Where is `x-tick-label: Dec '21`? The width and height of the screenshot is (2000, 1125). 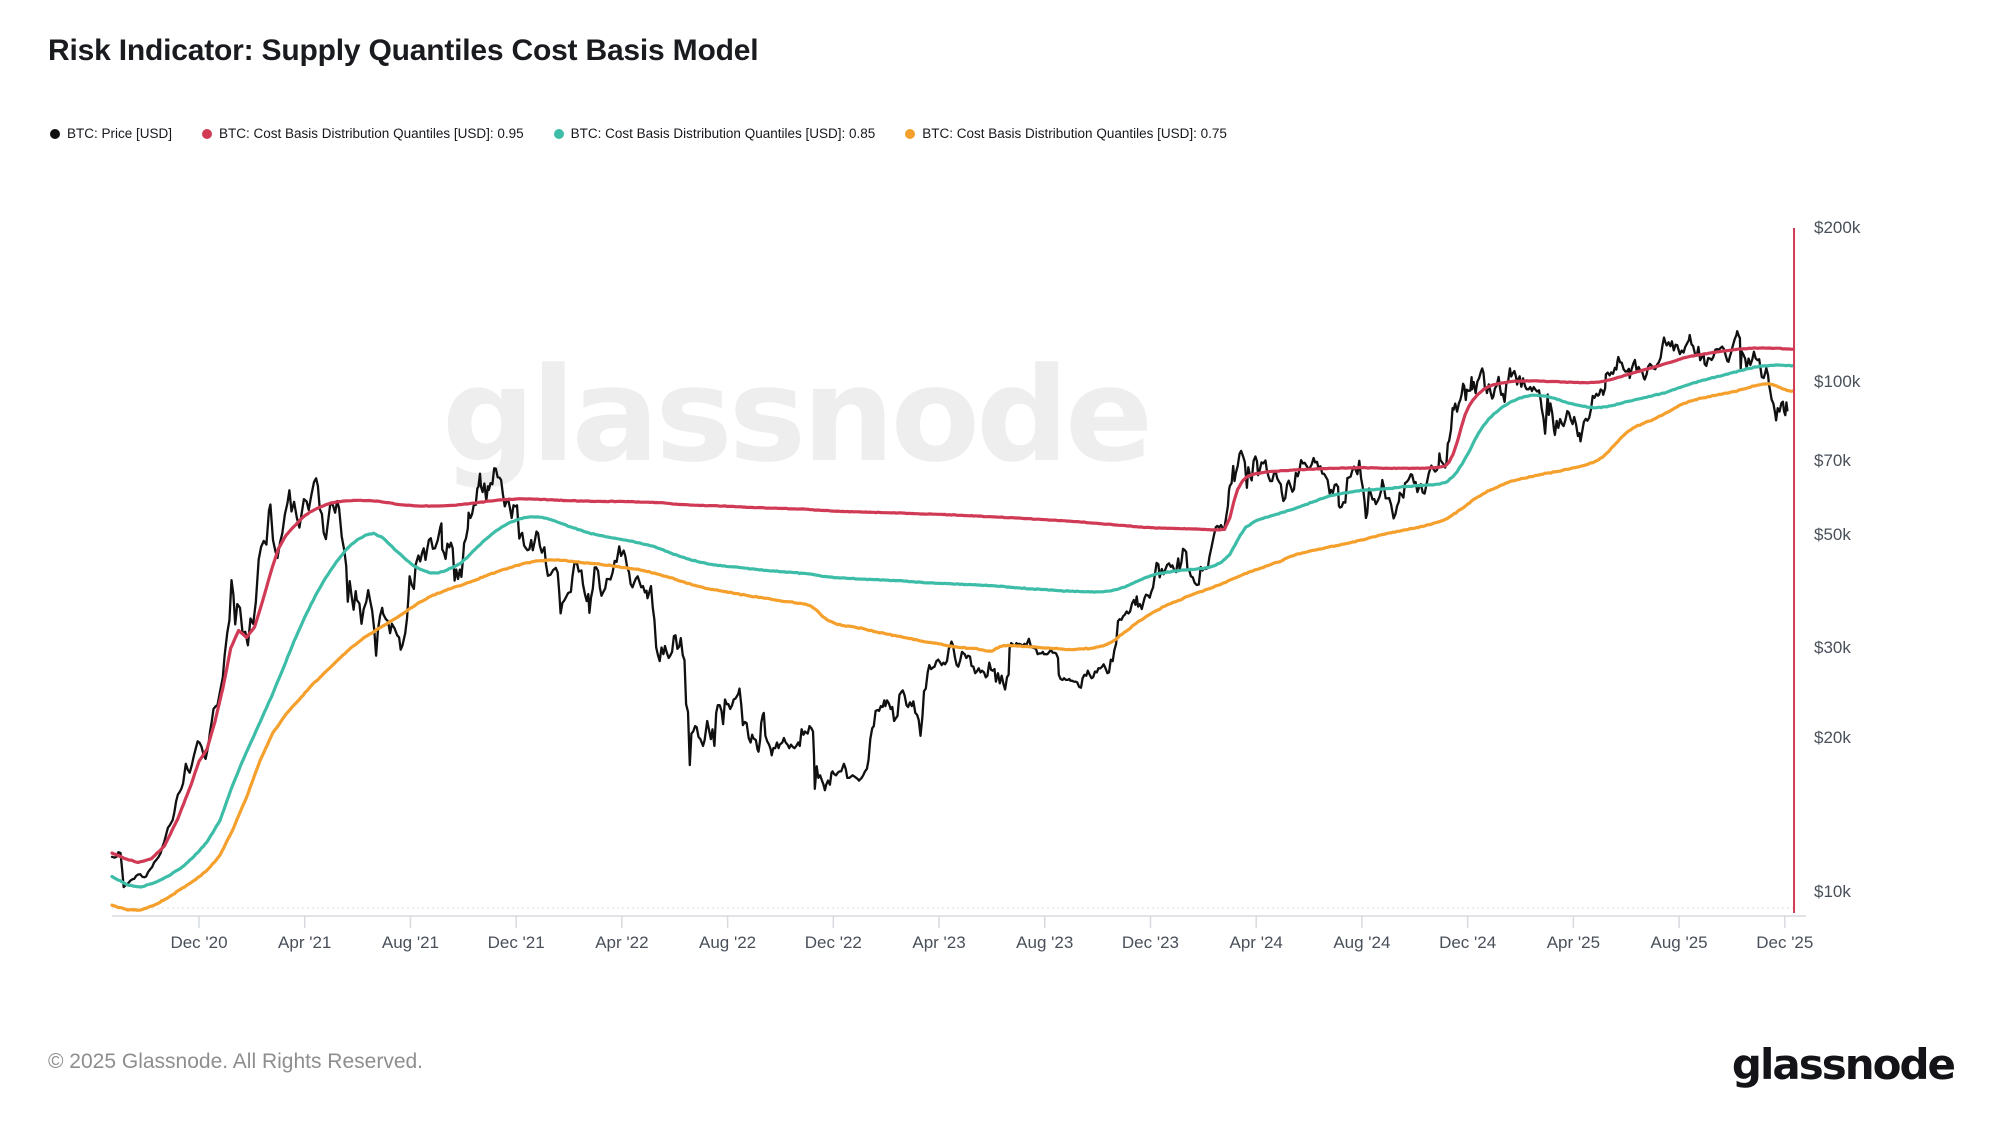 x-tick-label: Dec '21 is located at coordinates (516, 942).